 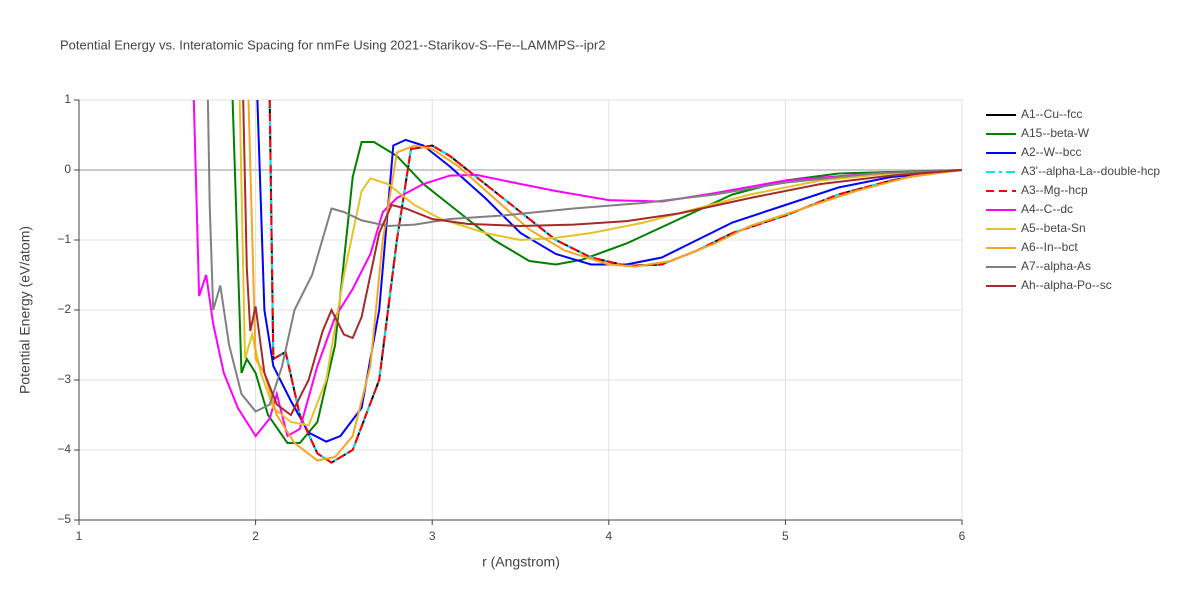 I want to click on legend-text: A2--W--bcc, so click(x=1051, y=152).